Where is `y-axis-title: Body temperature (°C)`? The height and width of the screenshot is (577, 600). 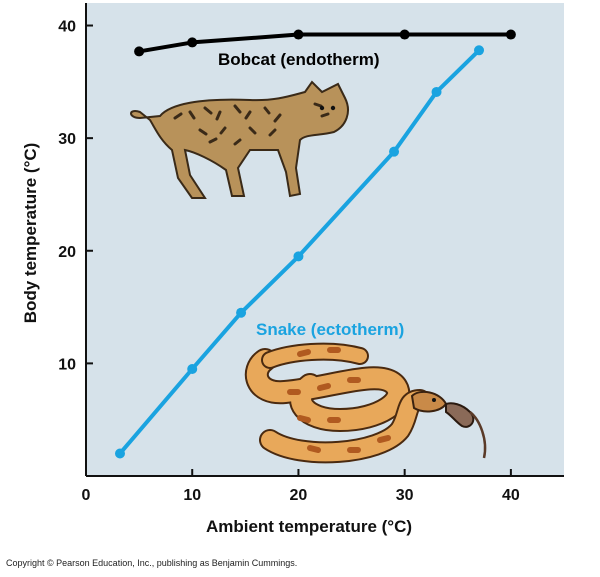
y-axis-title: Body temperature (°C) is located at coordinates (30, 233).